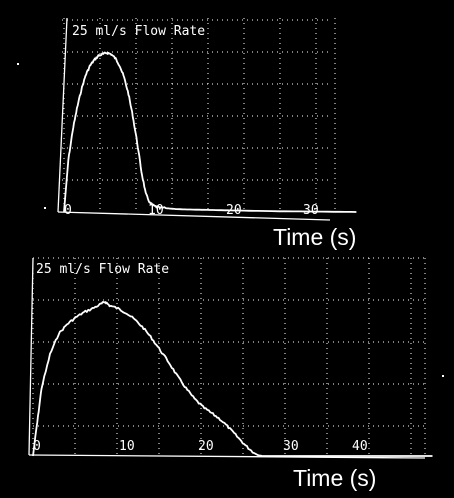 The width and height of the screenshot is (454, 498). What do you see at coordinates (314, 237) in the screenshot?
I see `top-chart-x-axis-title: Time (s)` at bounding box center [314, 237].